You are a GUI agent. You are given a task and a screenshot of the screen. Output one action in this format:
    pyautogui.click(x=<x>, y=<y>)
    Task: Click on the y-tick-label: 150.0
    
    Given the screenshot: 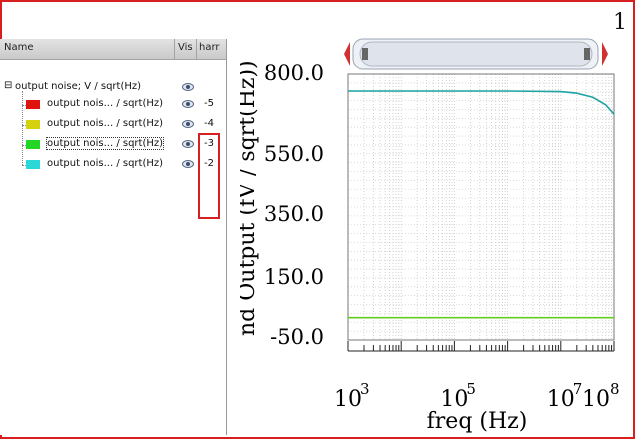 What is the action you would take?
    pyautogui.click(x=294, y=277)
    